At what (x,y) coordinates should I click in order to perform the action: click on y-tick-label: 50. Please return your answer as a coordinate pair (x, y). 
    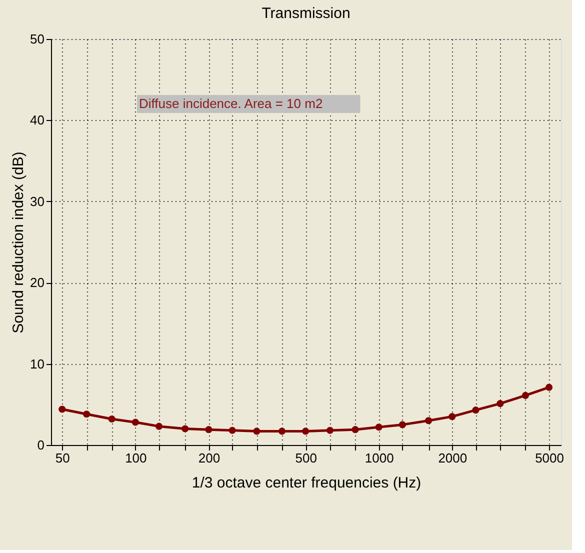
    Looking at the image, I should click on (37, 39).